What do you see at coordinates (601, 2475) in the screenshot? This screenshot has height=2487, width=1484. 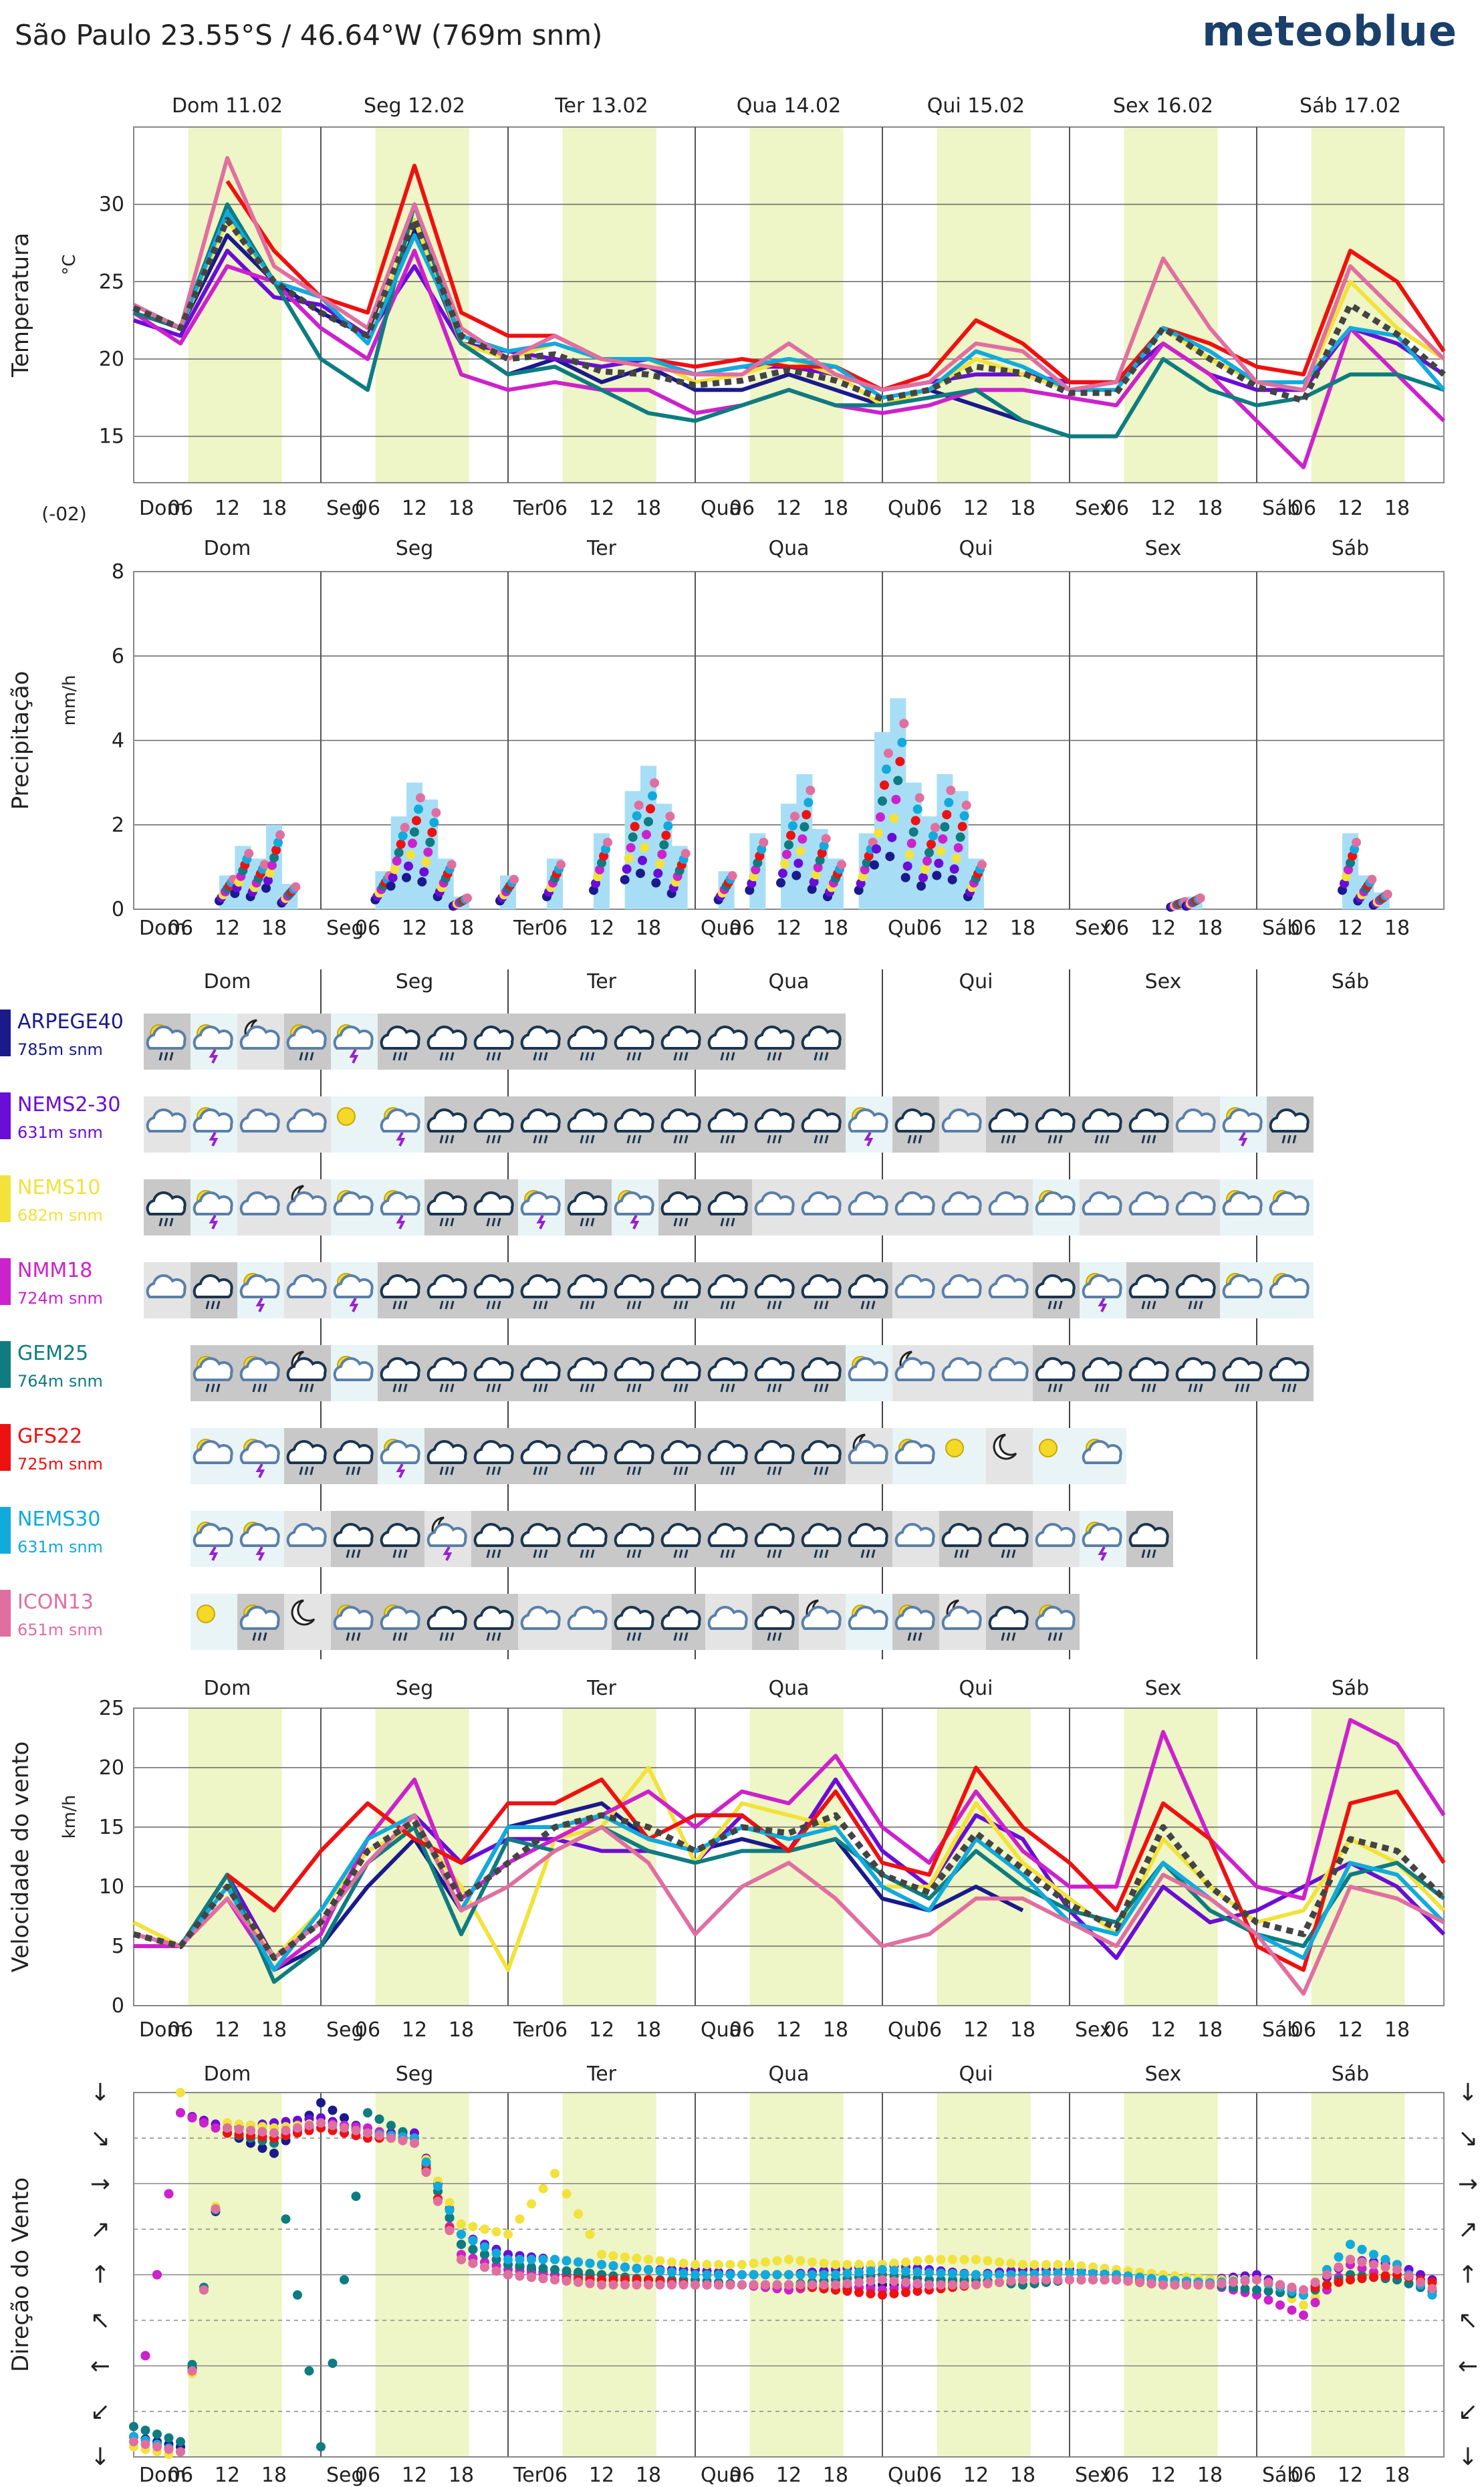 I see `x-hour-tick: 12` at bounding box center [601, 2475].